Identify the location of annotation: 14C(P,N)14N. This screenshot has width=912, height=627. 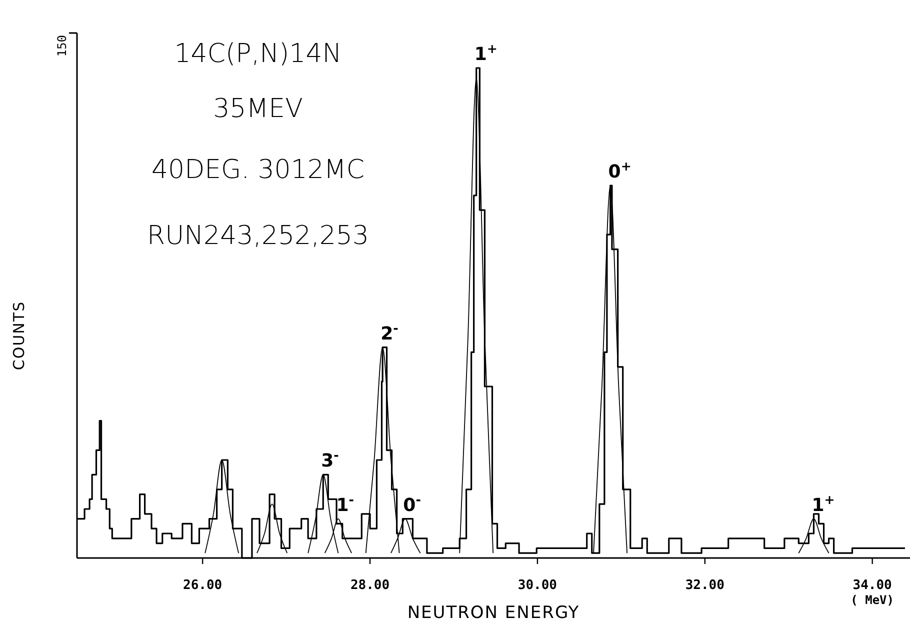
(258, 54).